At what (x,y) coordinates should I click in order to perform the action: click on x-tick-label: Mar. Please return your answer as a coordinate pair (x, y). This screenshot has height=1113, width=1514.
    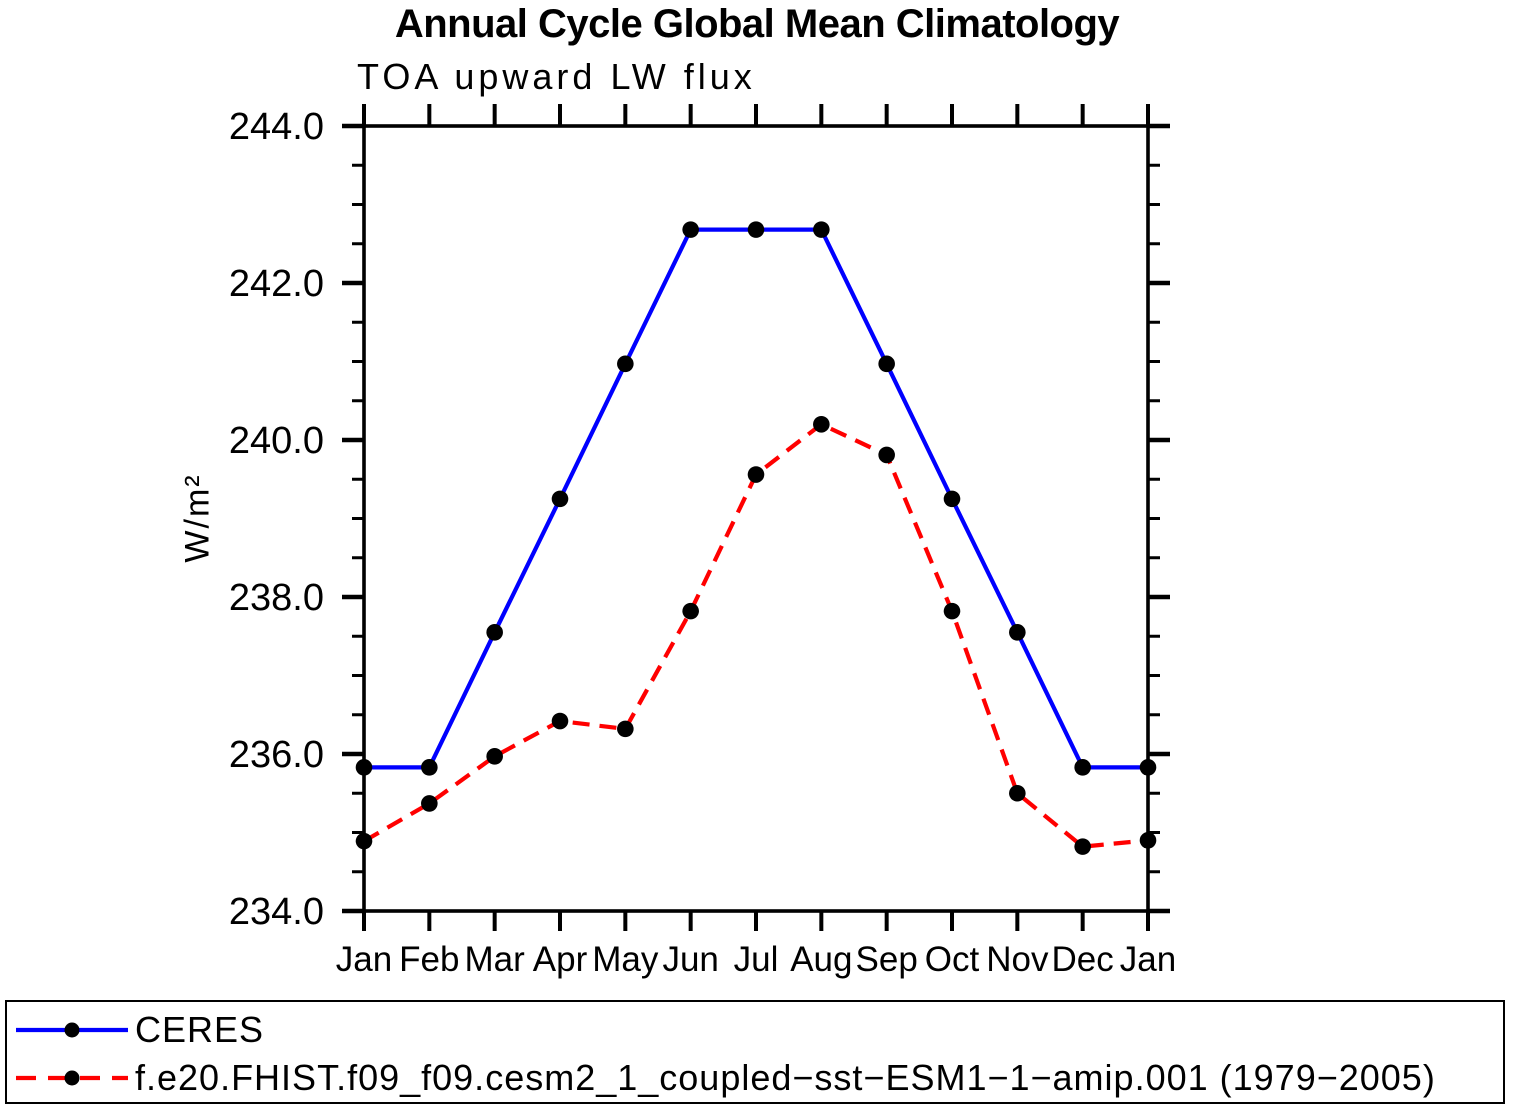
    Looking at the image, I should click on (495, 959).